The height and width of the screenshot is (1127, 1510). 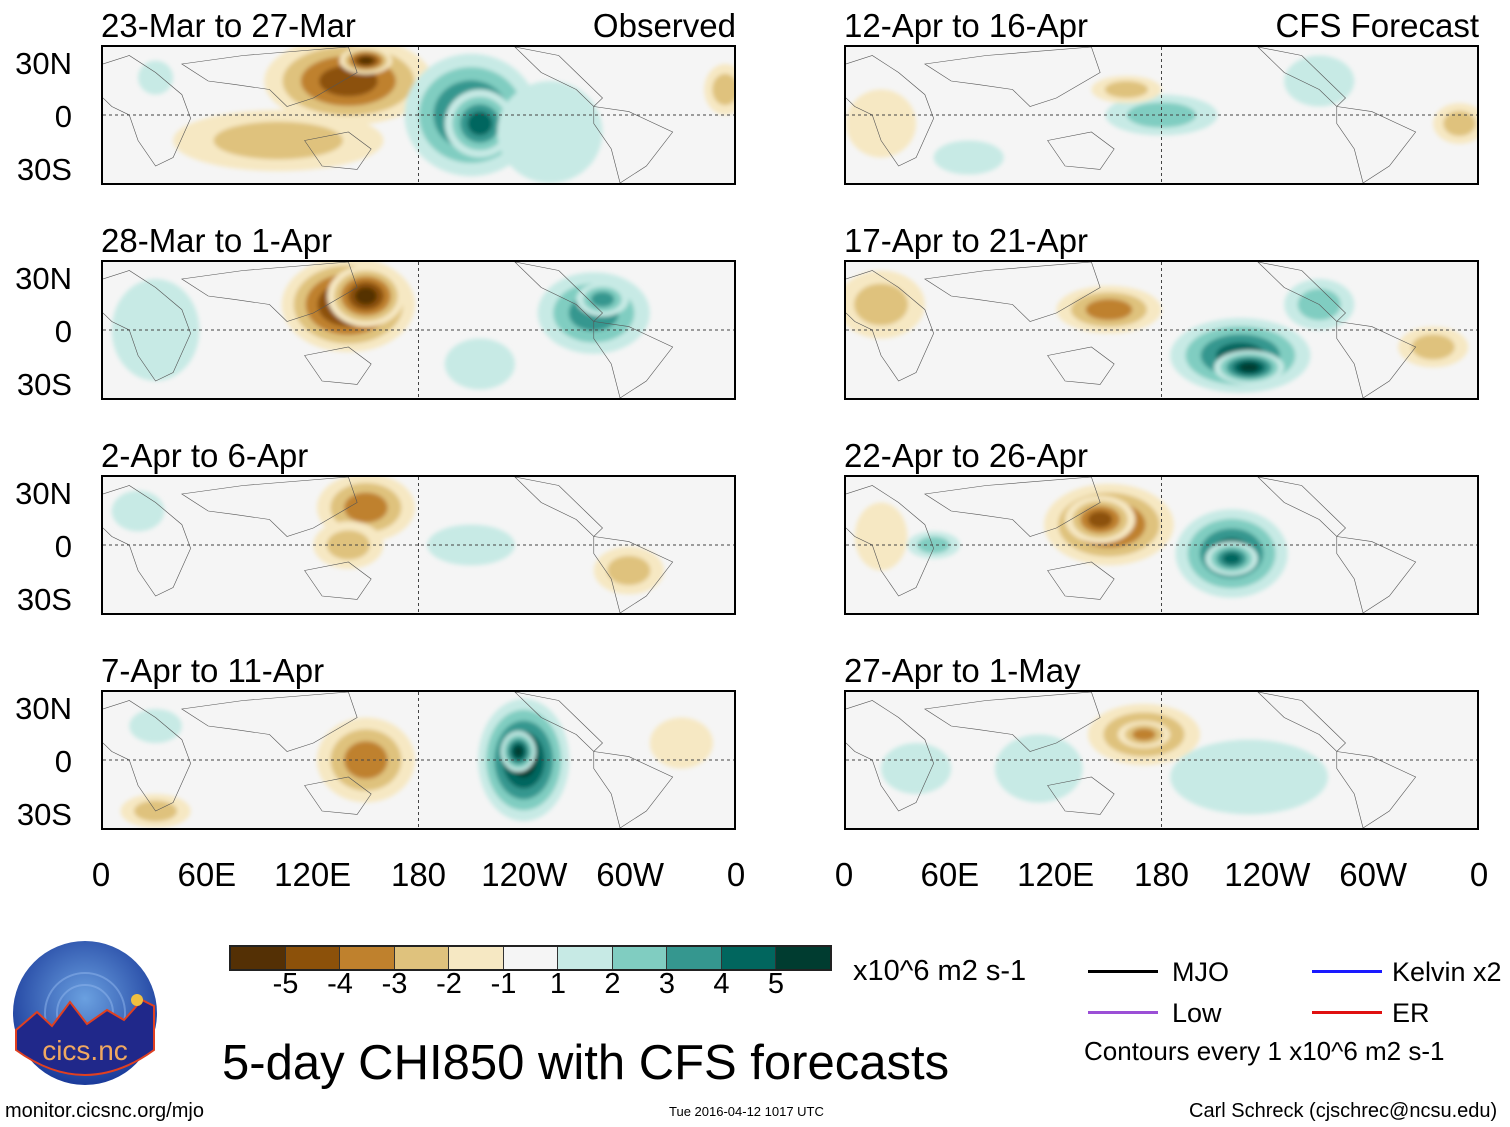 I want to click on legend-low-line, so click(x=1123, y=1012).